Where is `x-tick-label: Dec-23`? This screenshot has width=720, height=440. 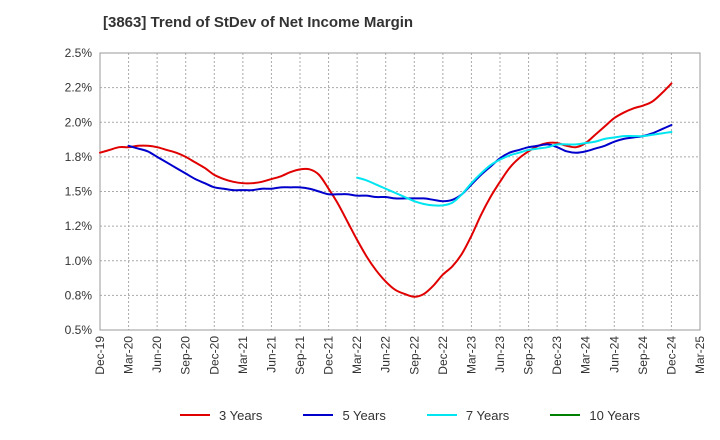 x-tick-label: Dec-23 is located at coordinates (557, 355).